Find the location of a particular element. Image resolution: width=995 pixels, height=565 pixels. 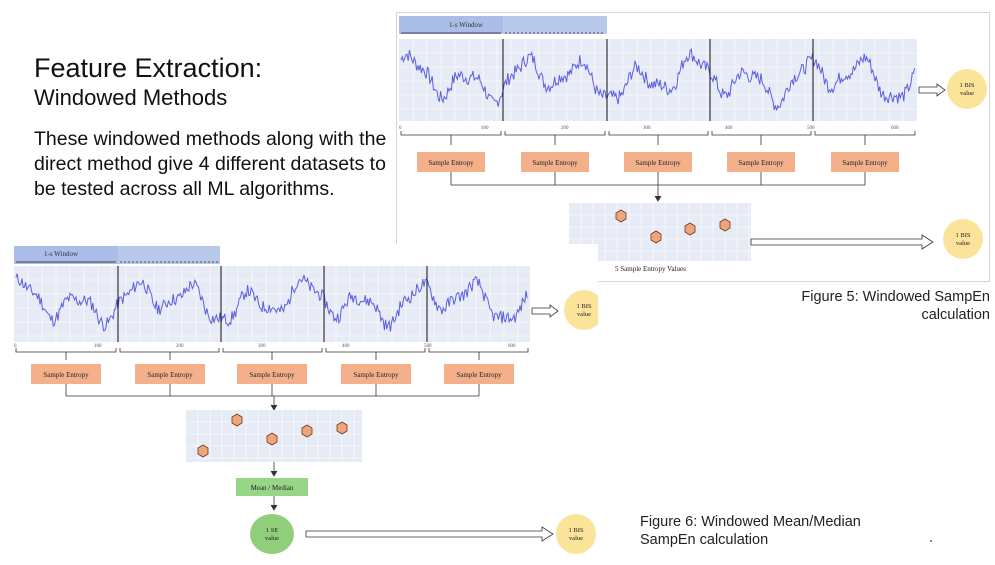

se-circle-line1: 1 SE is located at coordinates (272, 530).